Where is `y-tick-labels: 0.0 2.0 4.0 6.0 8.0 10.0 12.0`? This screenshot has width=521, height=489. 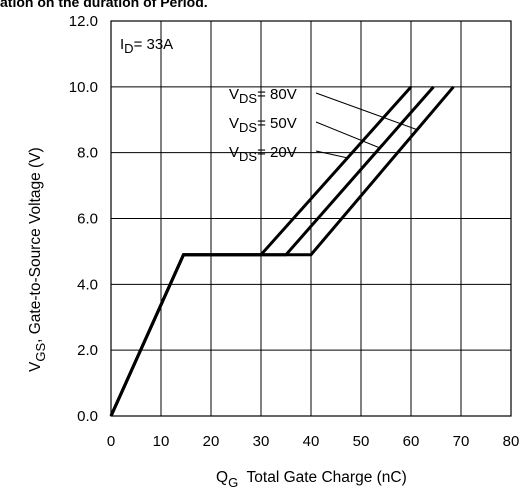 y-tick-labels: 0.0 2.0 4.0 6.0 8.0 10.0 12.0 is located at coordinates (83, 219).